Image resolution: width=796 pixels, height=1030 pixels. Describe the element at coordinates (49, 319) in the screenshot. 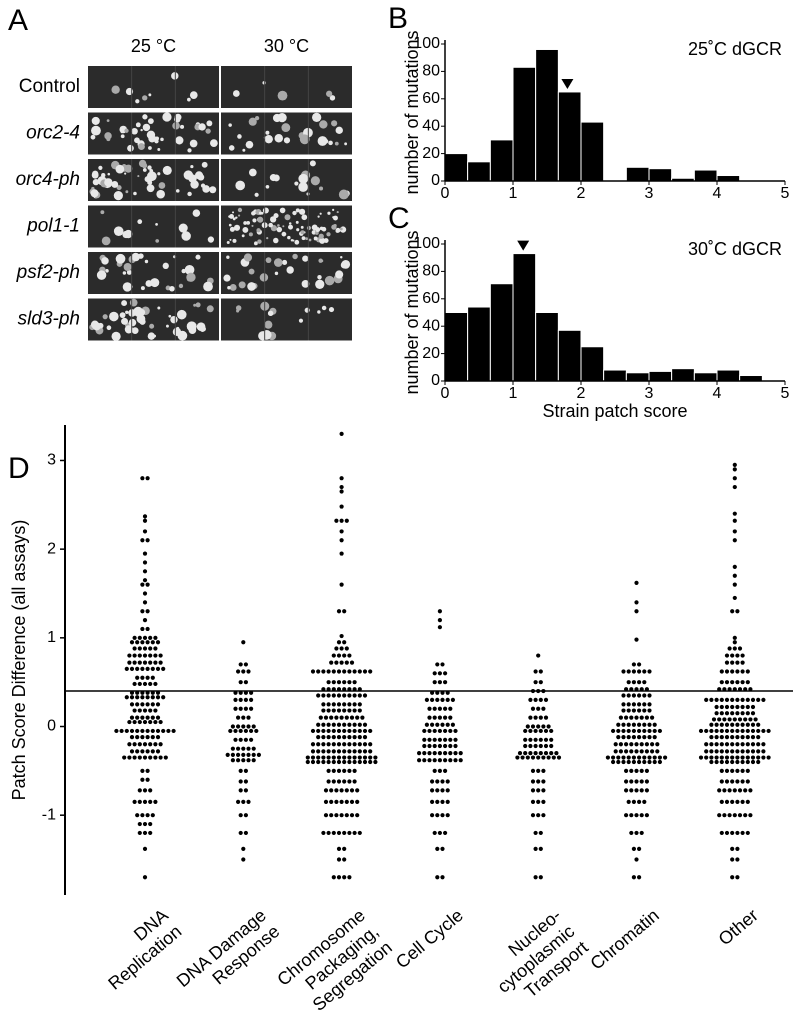

I see `row-label: sld3-ph` at that location.